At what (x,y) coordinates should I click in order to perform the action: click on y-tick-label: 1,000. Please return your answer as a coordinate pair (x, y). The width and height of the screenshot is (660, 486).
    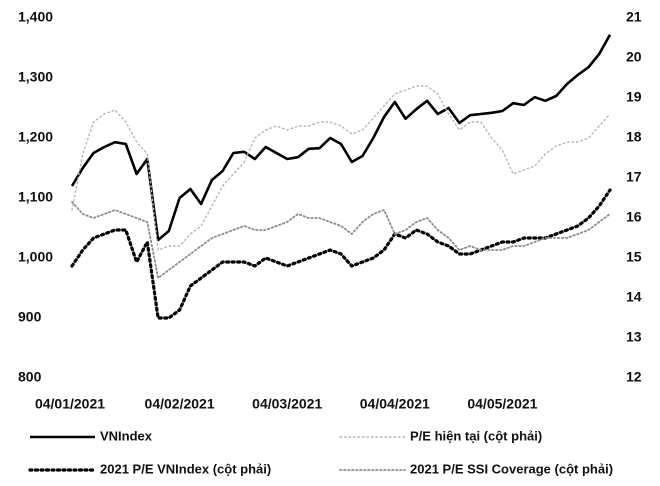
    Looking at the image, I should click on (35, 257).